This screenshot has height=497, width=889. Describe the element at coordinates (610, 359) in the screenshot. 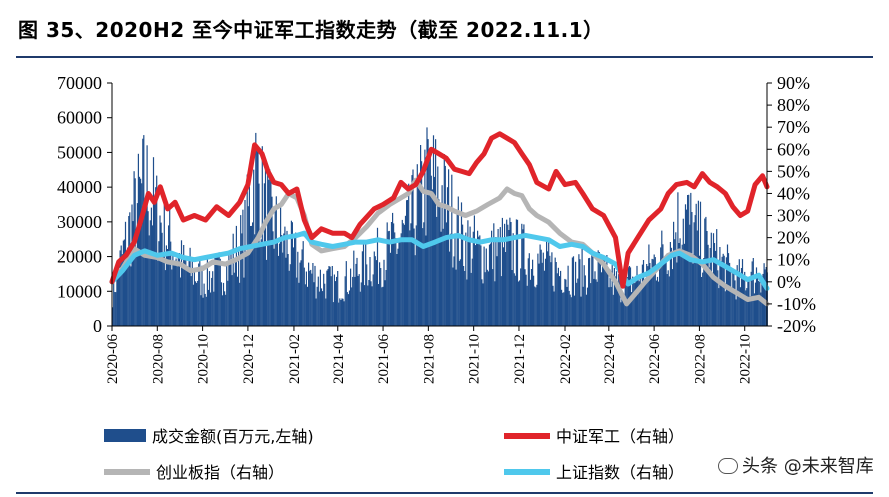

I see `x-tick-label: 2022-04` at that location.